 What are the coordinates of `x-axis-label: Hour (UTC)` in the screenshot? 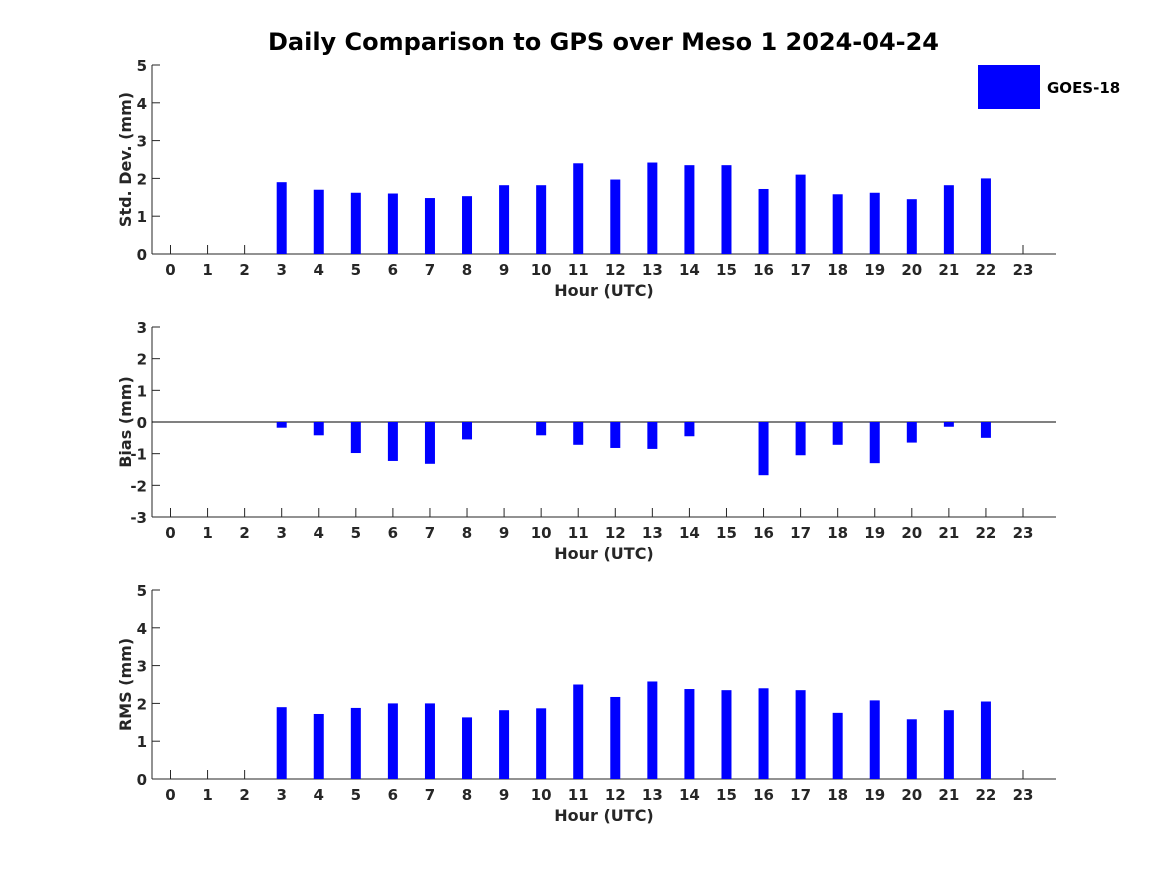 It's located at (604, 553).